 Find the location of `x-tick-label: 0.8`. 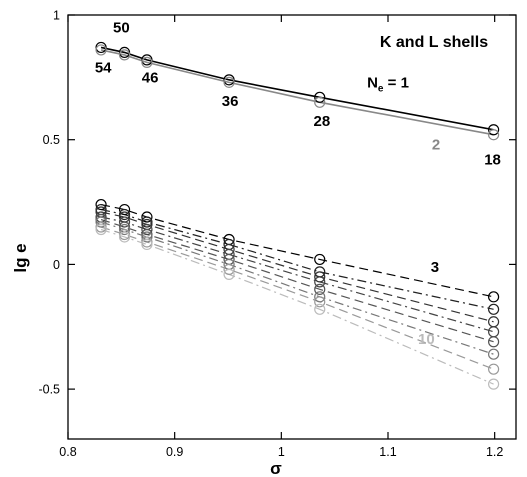

x-tick-label: 0.8 is located at coordinates (67, 452).